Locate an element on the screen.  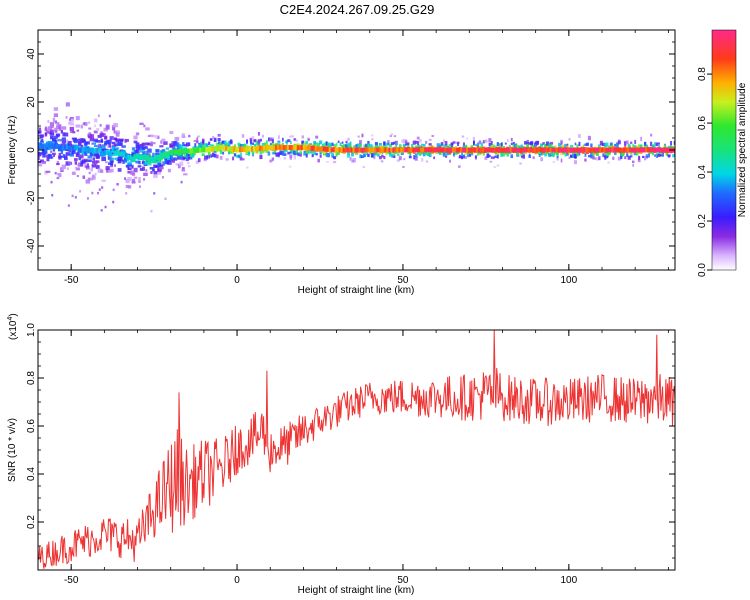
x-tick-label: -50 is located at coordinates (71, 580).